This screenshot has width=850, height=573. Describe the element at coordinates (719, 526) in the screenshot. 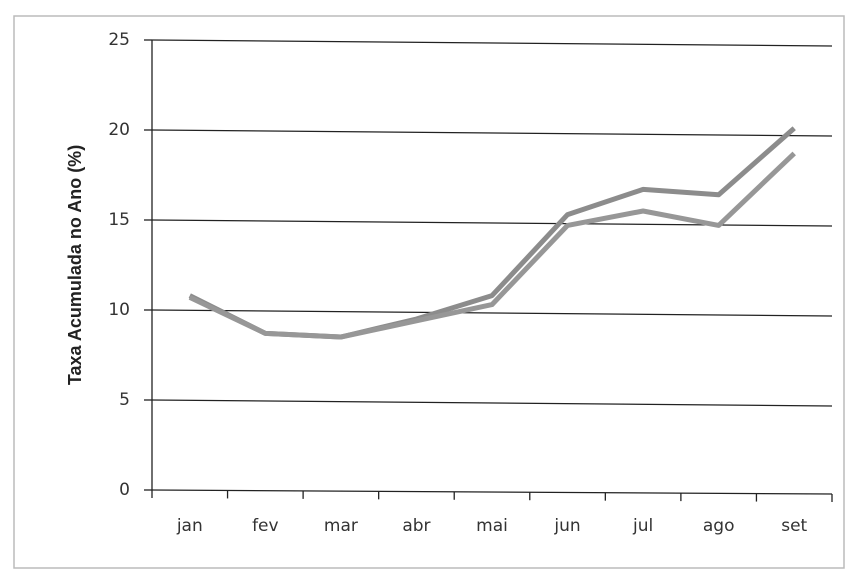

I see `x-tick-label: ago` at that location.